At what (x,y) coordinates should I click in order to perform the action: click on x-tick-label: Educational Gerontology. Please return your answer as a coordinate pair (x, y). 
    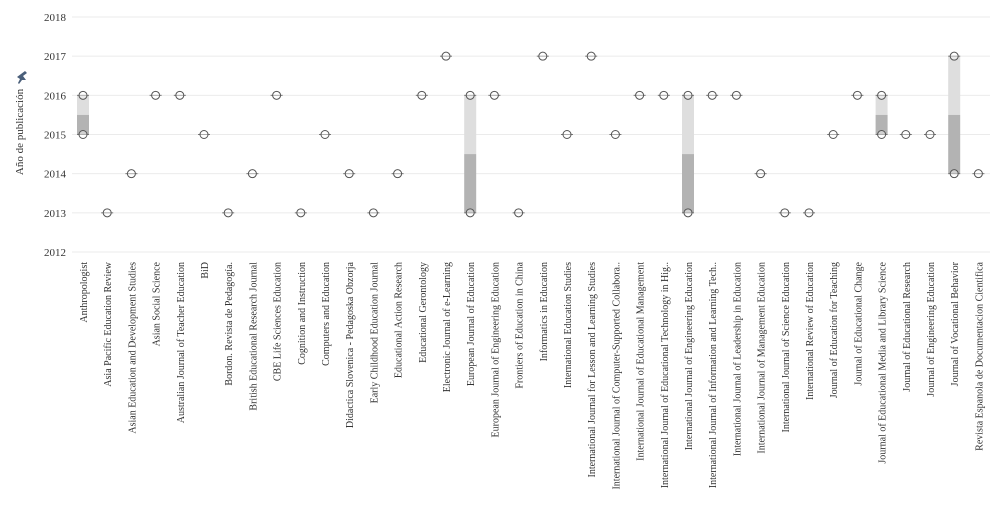
    Looking at the image, I should click on (423, 312).